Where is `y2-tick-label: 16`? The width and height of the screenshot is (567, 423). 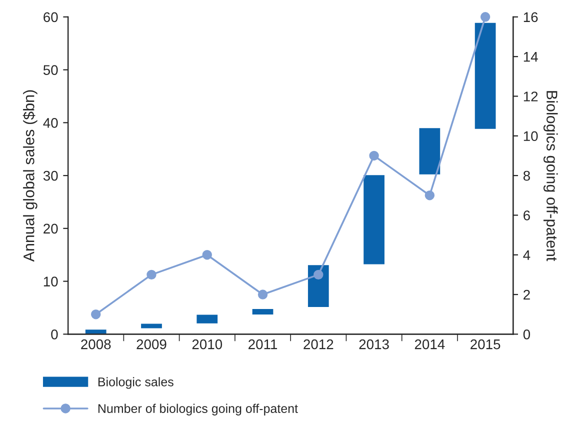 y2-tick-label: 16 is located at coordinates (531, 17).